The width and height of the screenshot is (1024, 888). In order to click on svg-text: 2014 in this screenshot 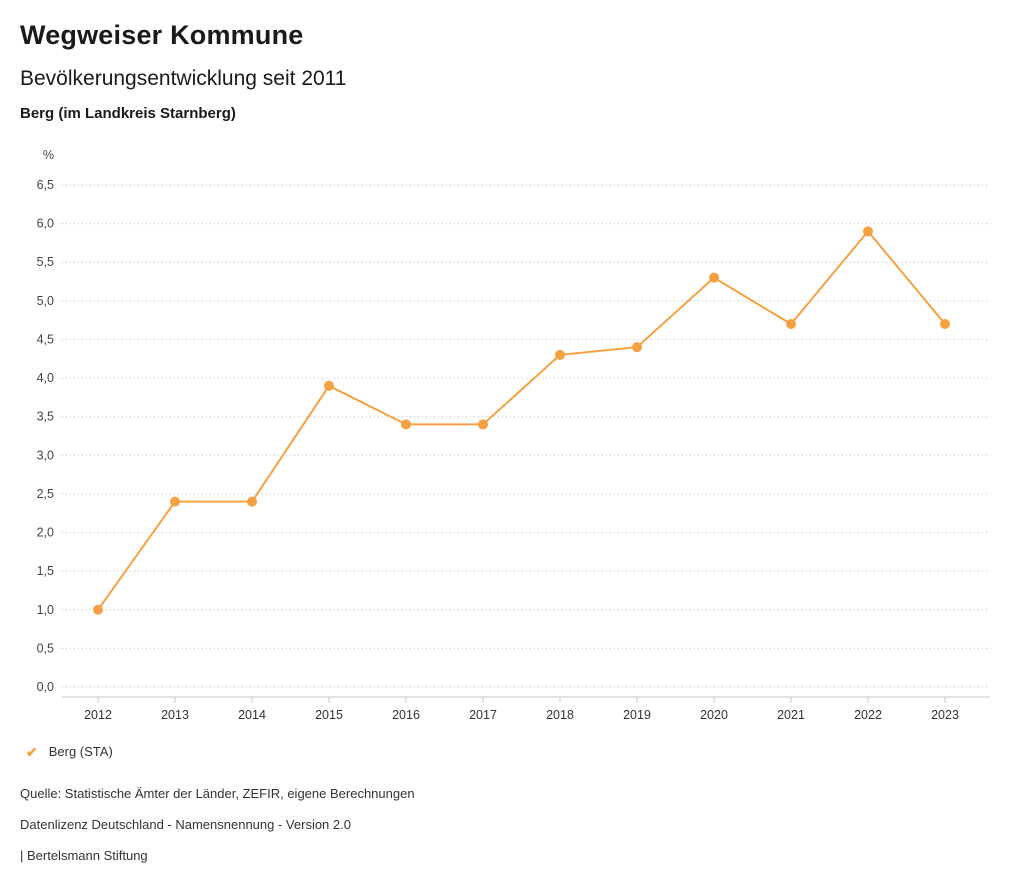, I will do `click(252, 715)`.